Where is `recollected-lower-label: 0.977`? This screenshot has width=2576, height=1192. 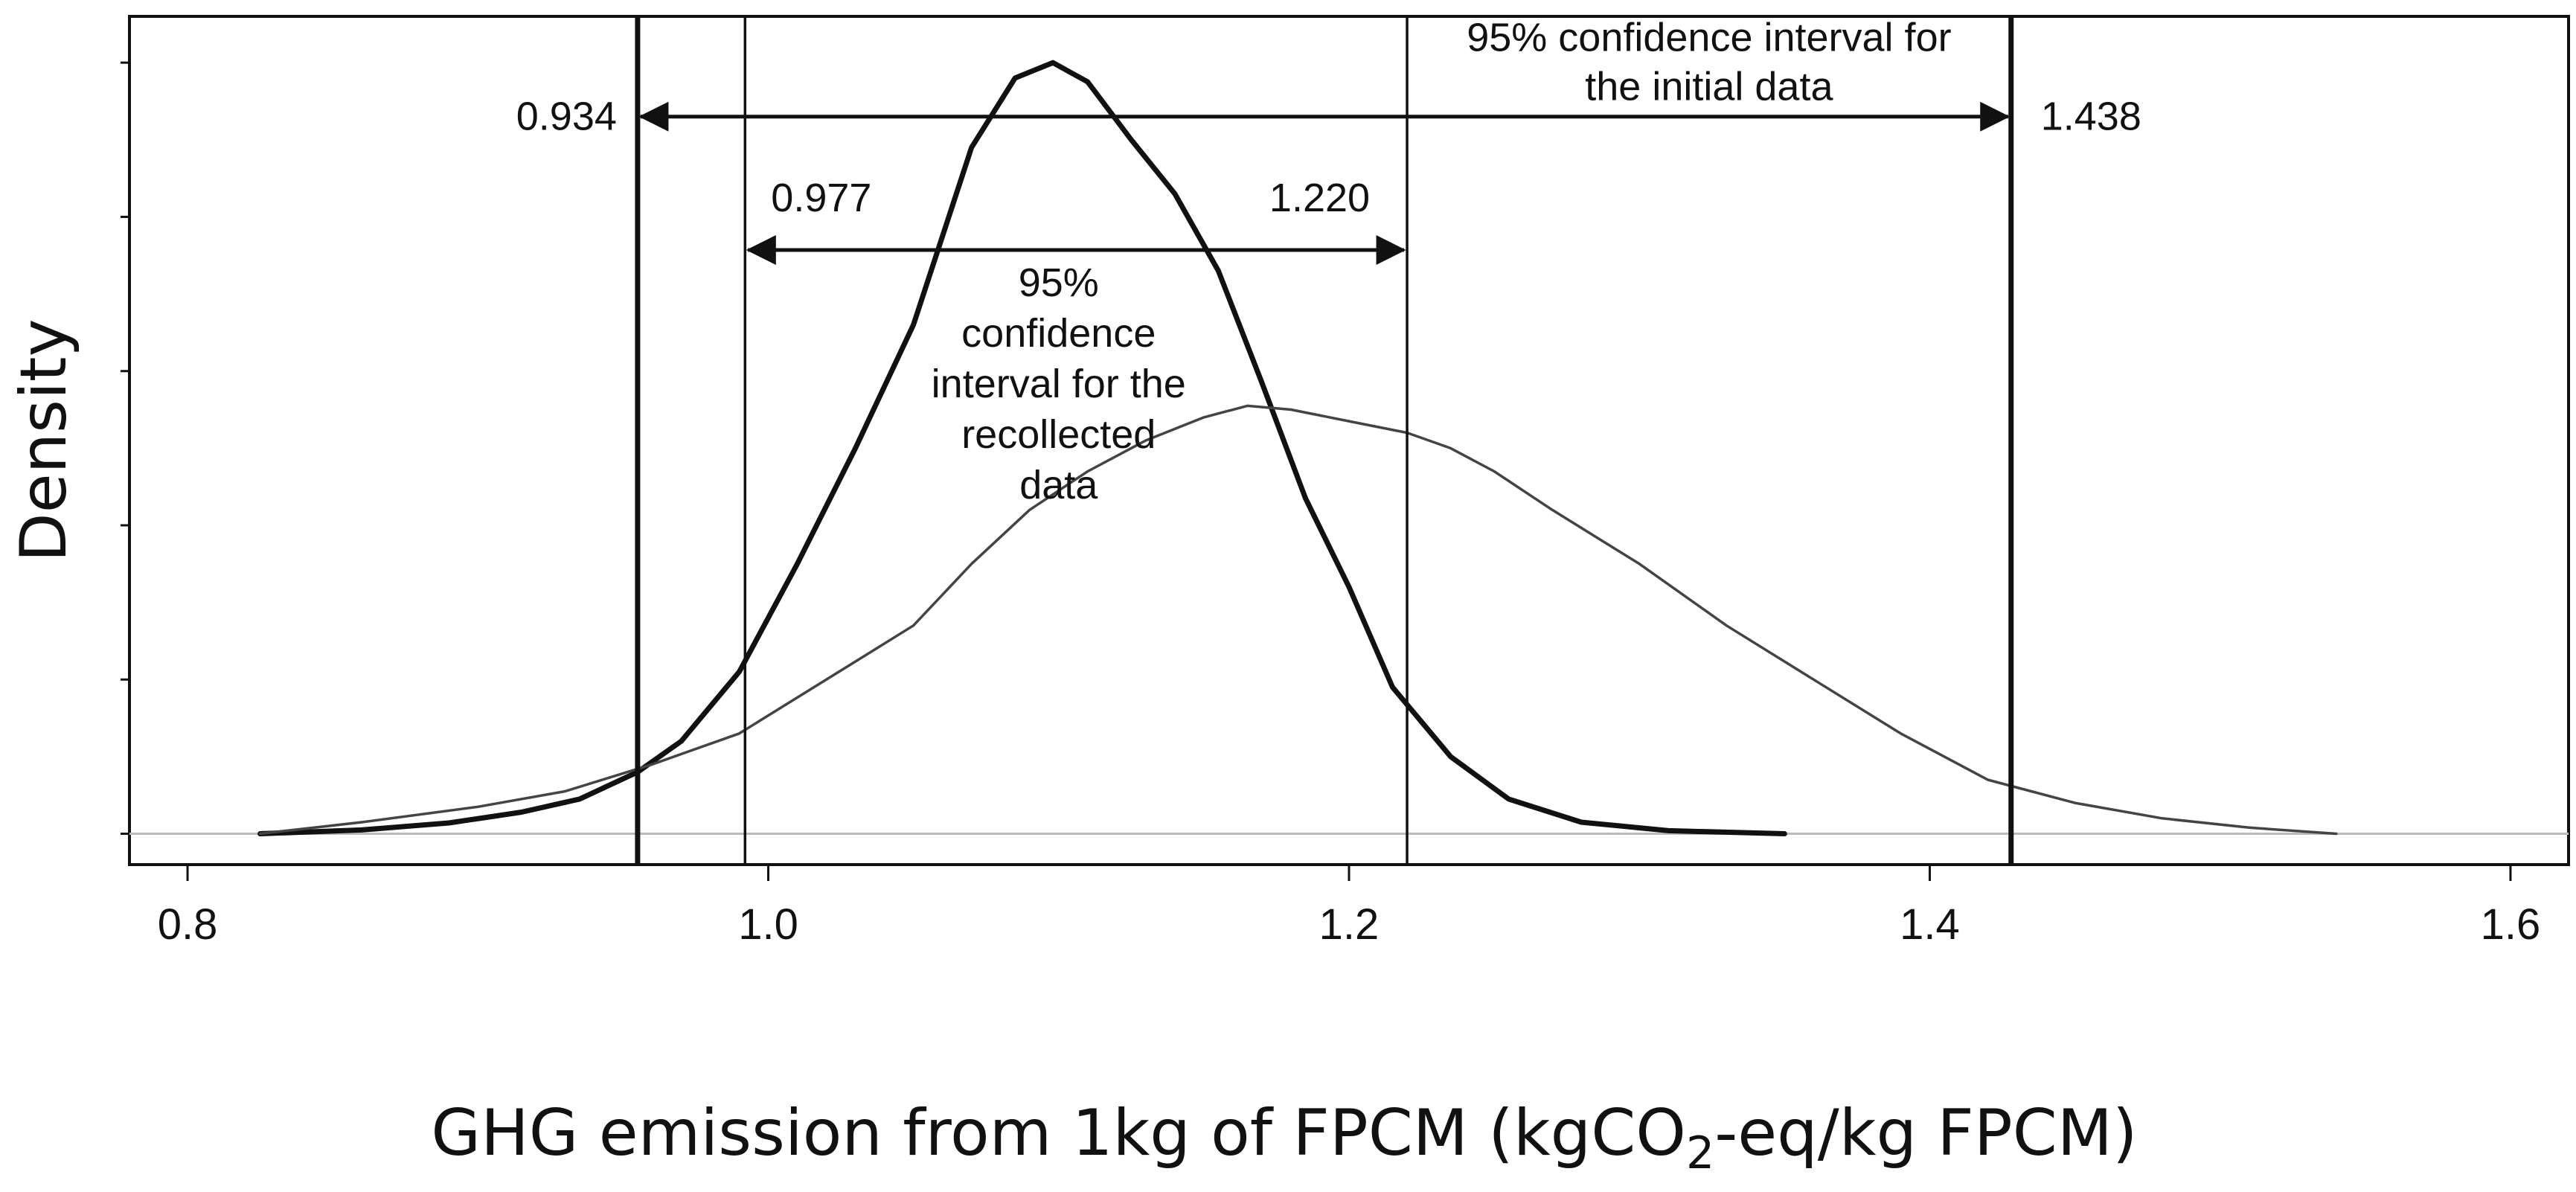
recollected-lower-label: 0.977 is located at coordinates (821, 198).